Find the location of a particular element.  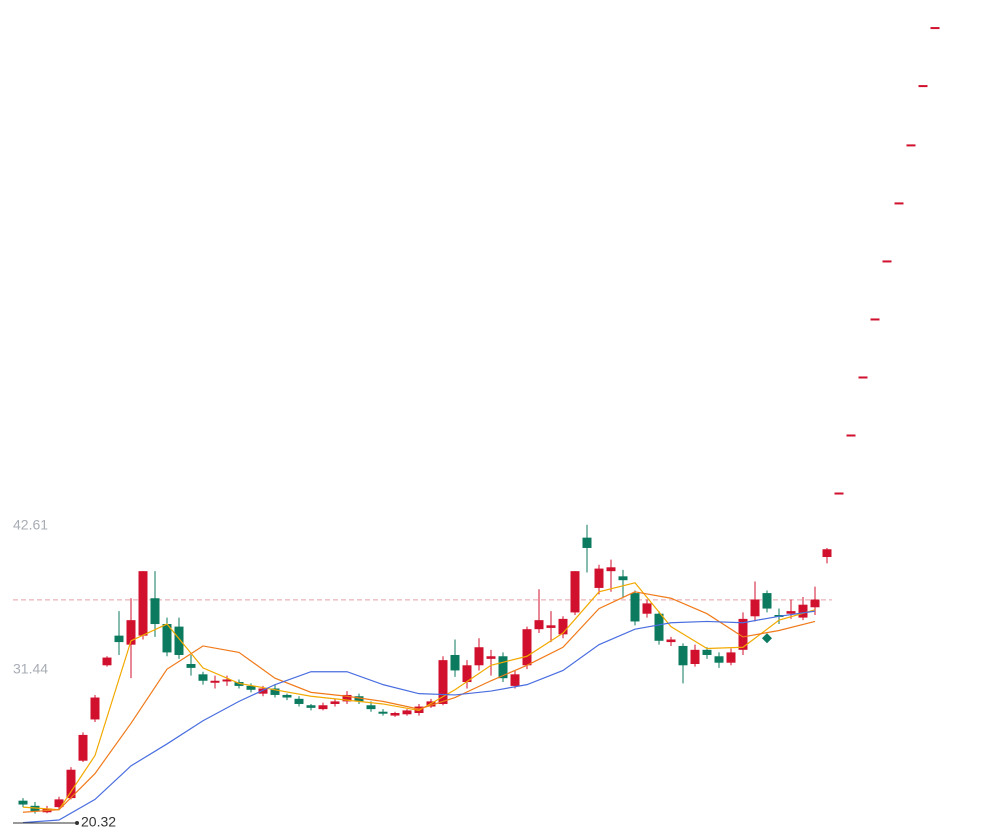

marker is located at coordinates (767, 638).